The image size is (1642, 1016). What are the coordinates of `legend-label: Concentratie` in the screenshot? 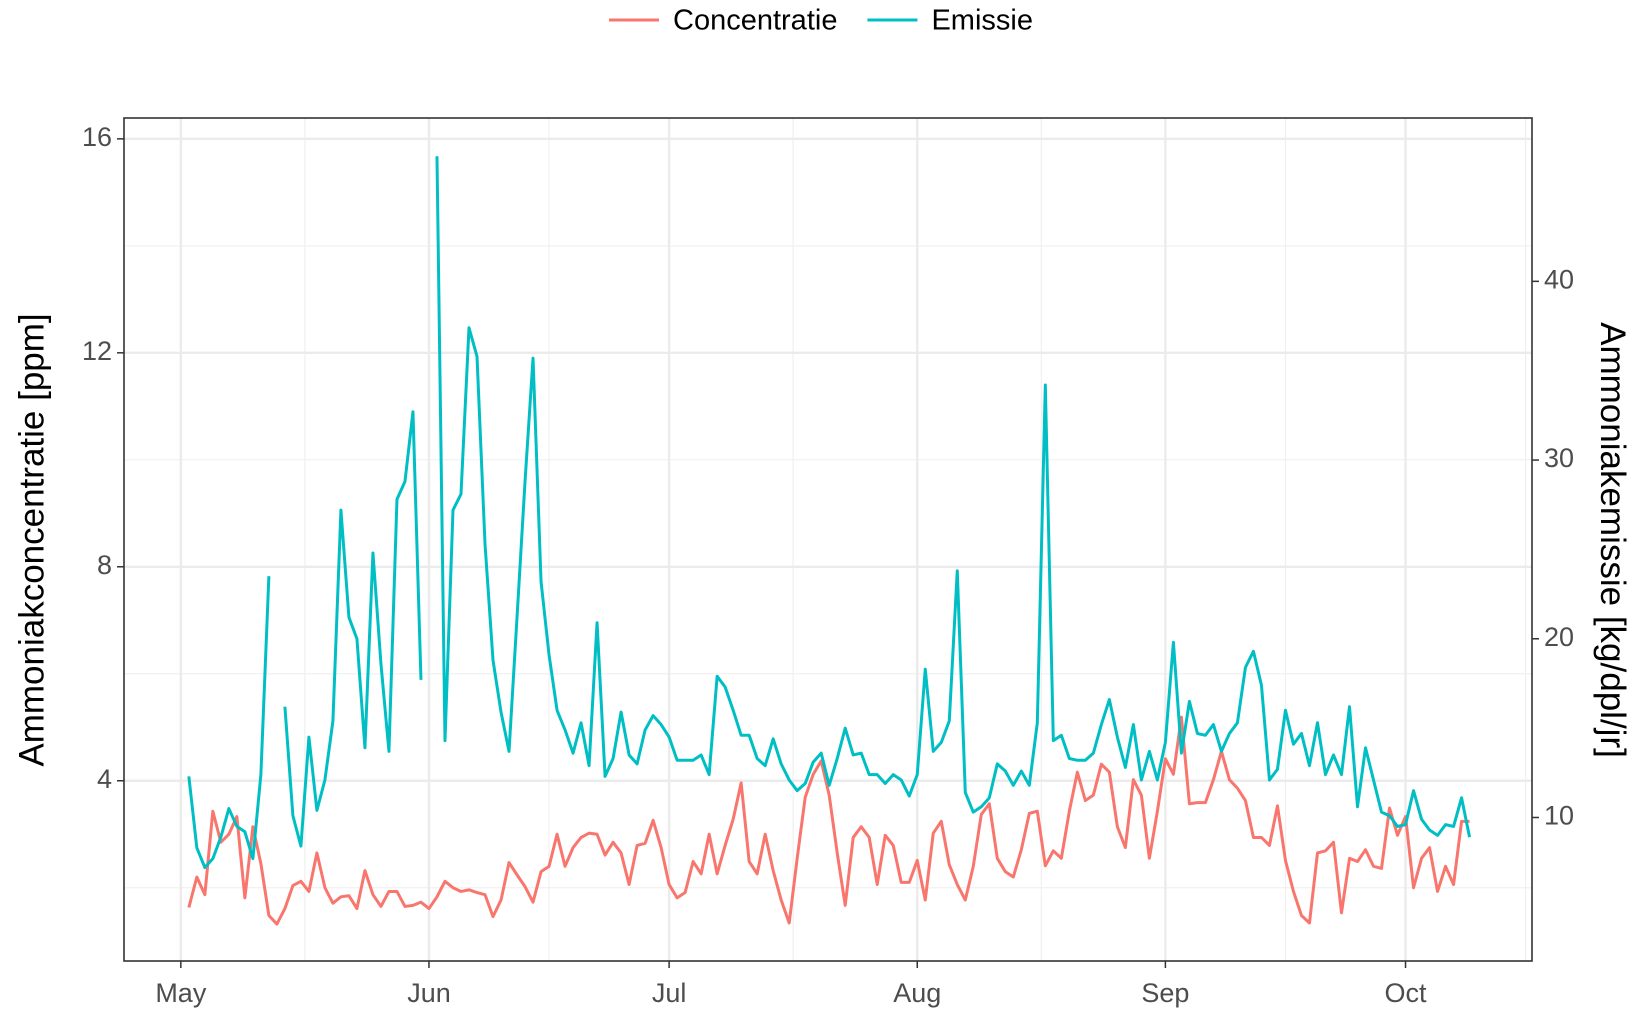 It's located at (755, 21).